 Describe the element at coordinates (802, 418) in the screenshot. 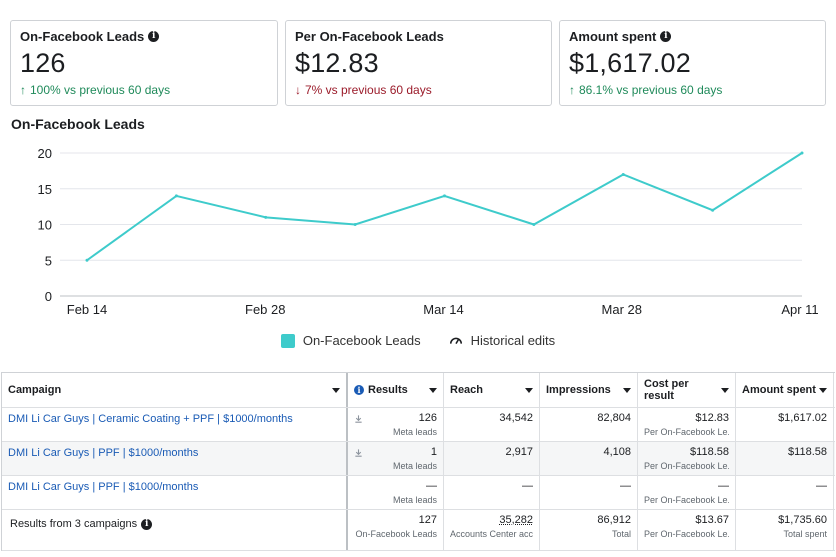

I see `amount-value: $1,617.02` at that location.